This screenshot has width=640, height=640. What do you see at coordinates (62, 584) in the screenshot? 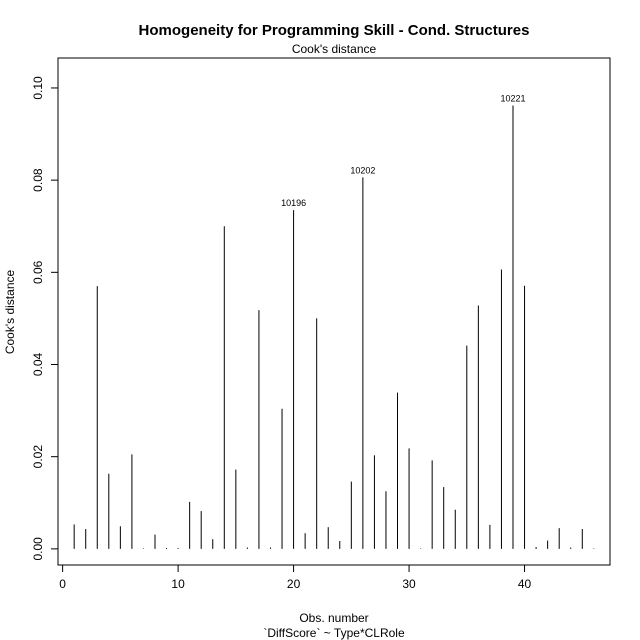
I see `x-tick-label-0: 0` at bounding box center [62, 584].